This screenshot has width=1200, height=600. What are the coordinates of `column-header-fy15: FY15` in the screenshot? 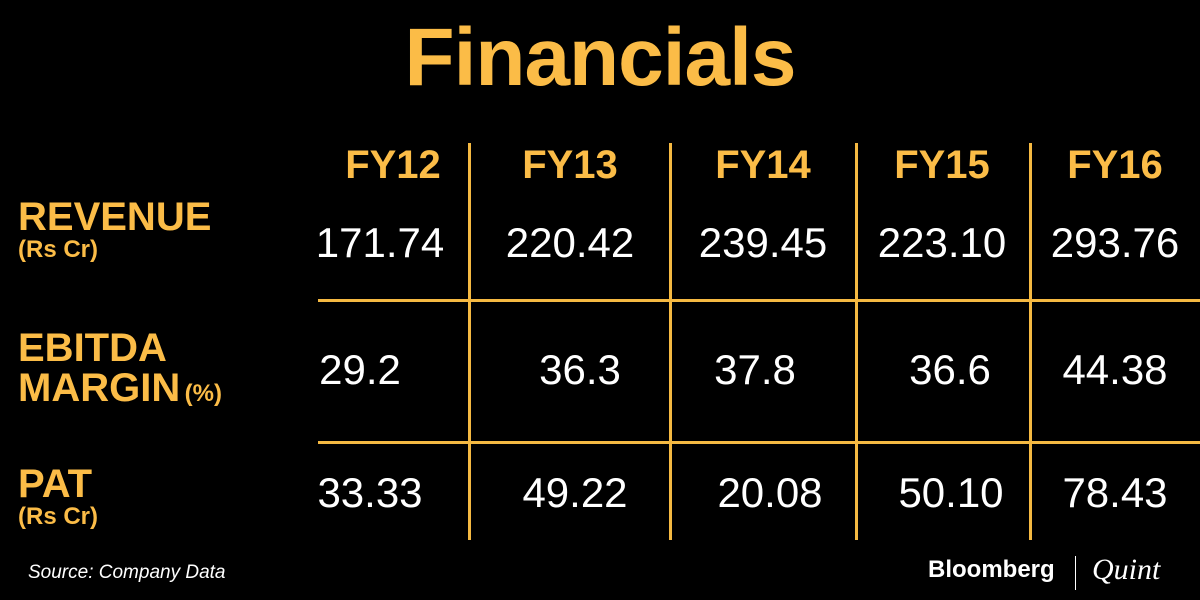 It's located at (942, 165).